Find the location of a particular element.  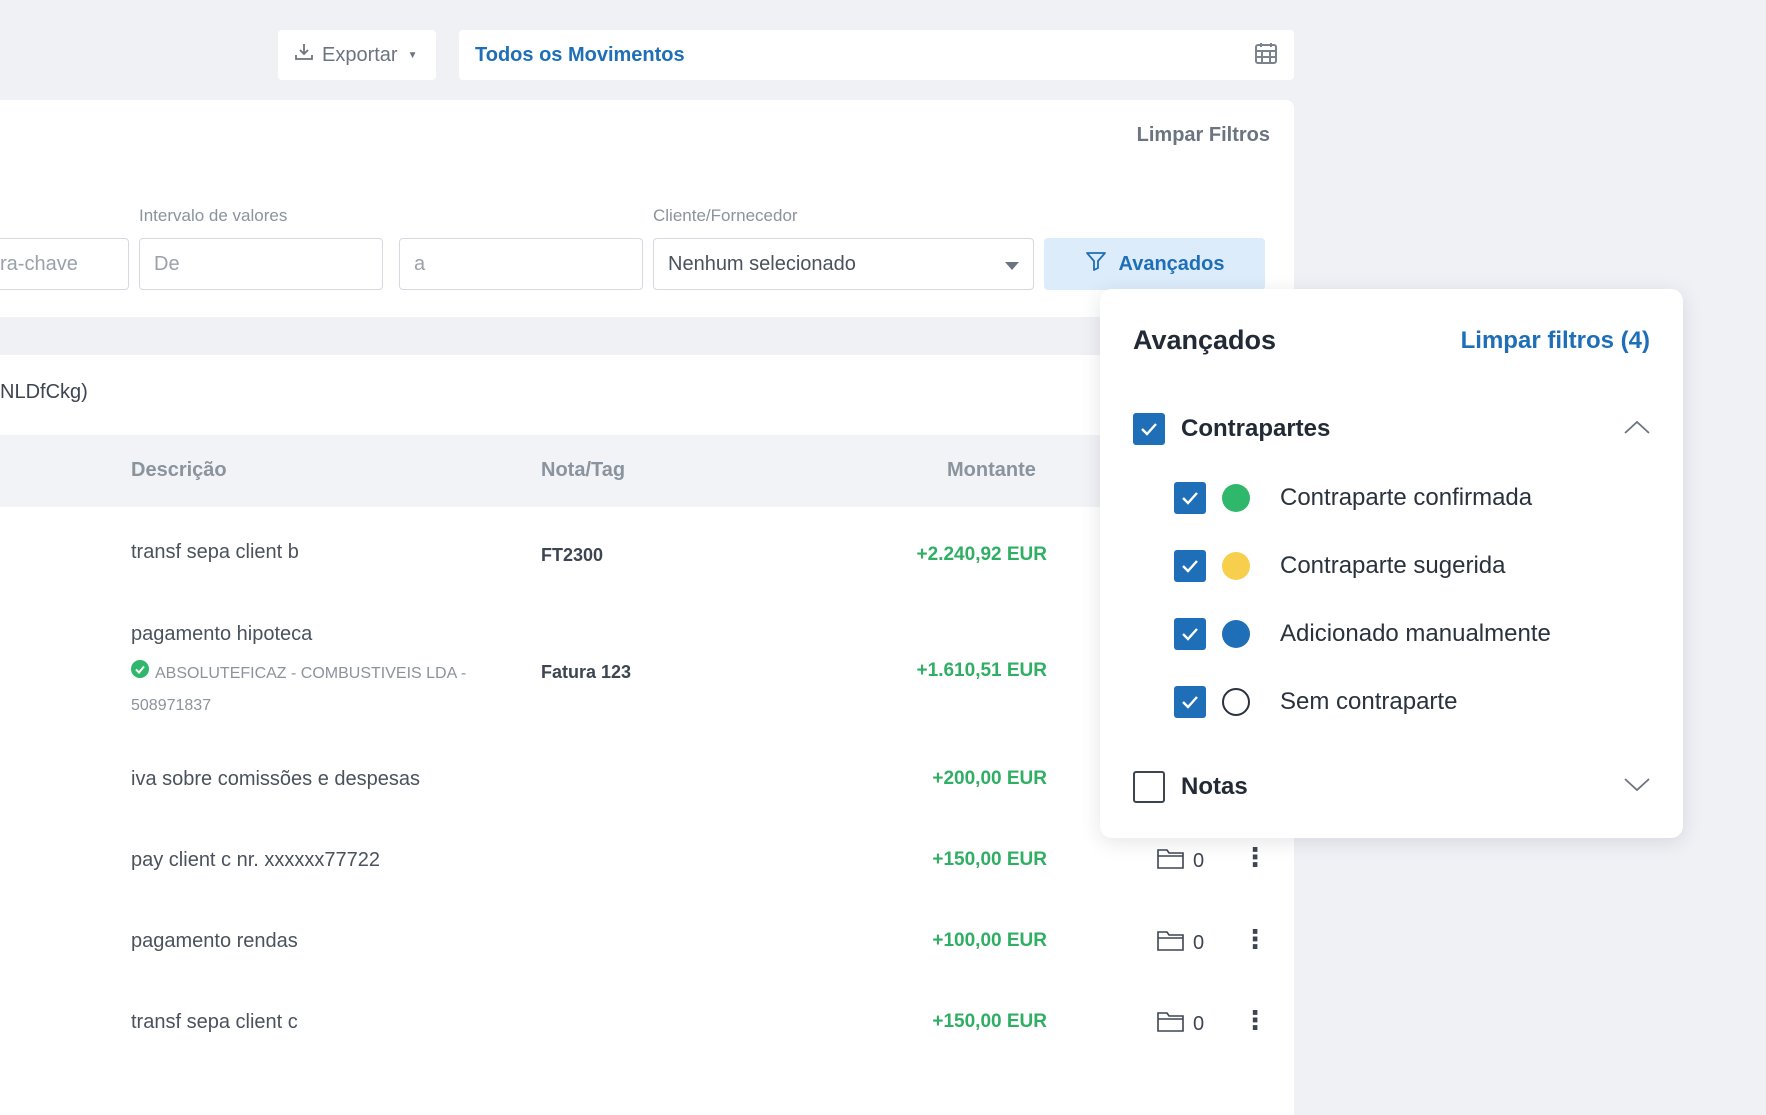

counterparty-name: ABSOLUTEFICAZ - COMBUSTIVEIS LDA - is located at coordinates (311, 673).